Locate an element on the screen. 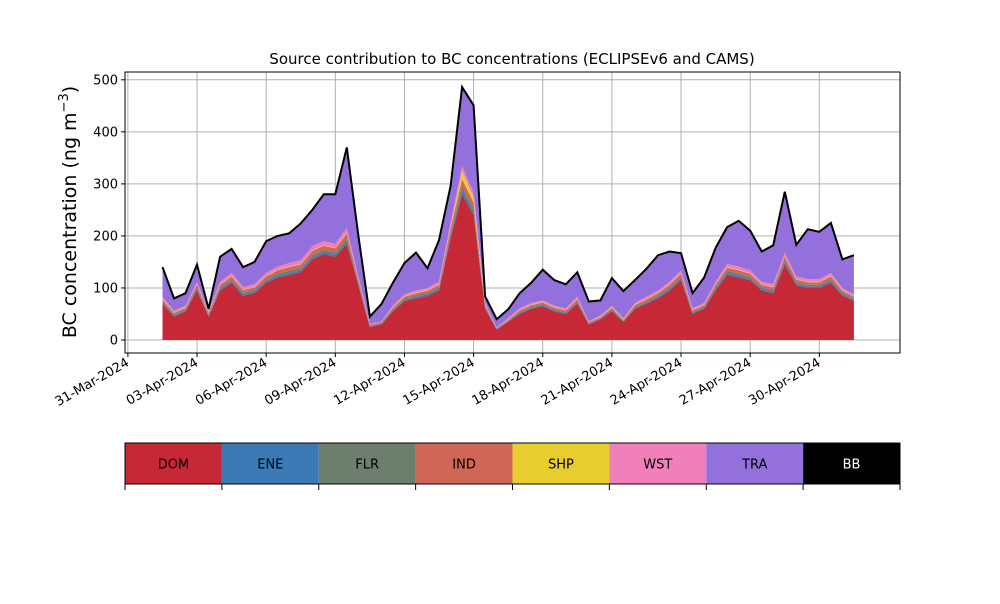 This screenshot has width=1000, height=604. y-tick-label: 300 is located at coordinates (105, 184).